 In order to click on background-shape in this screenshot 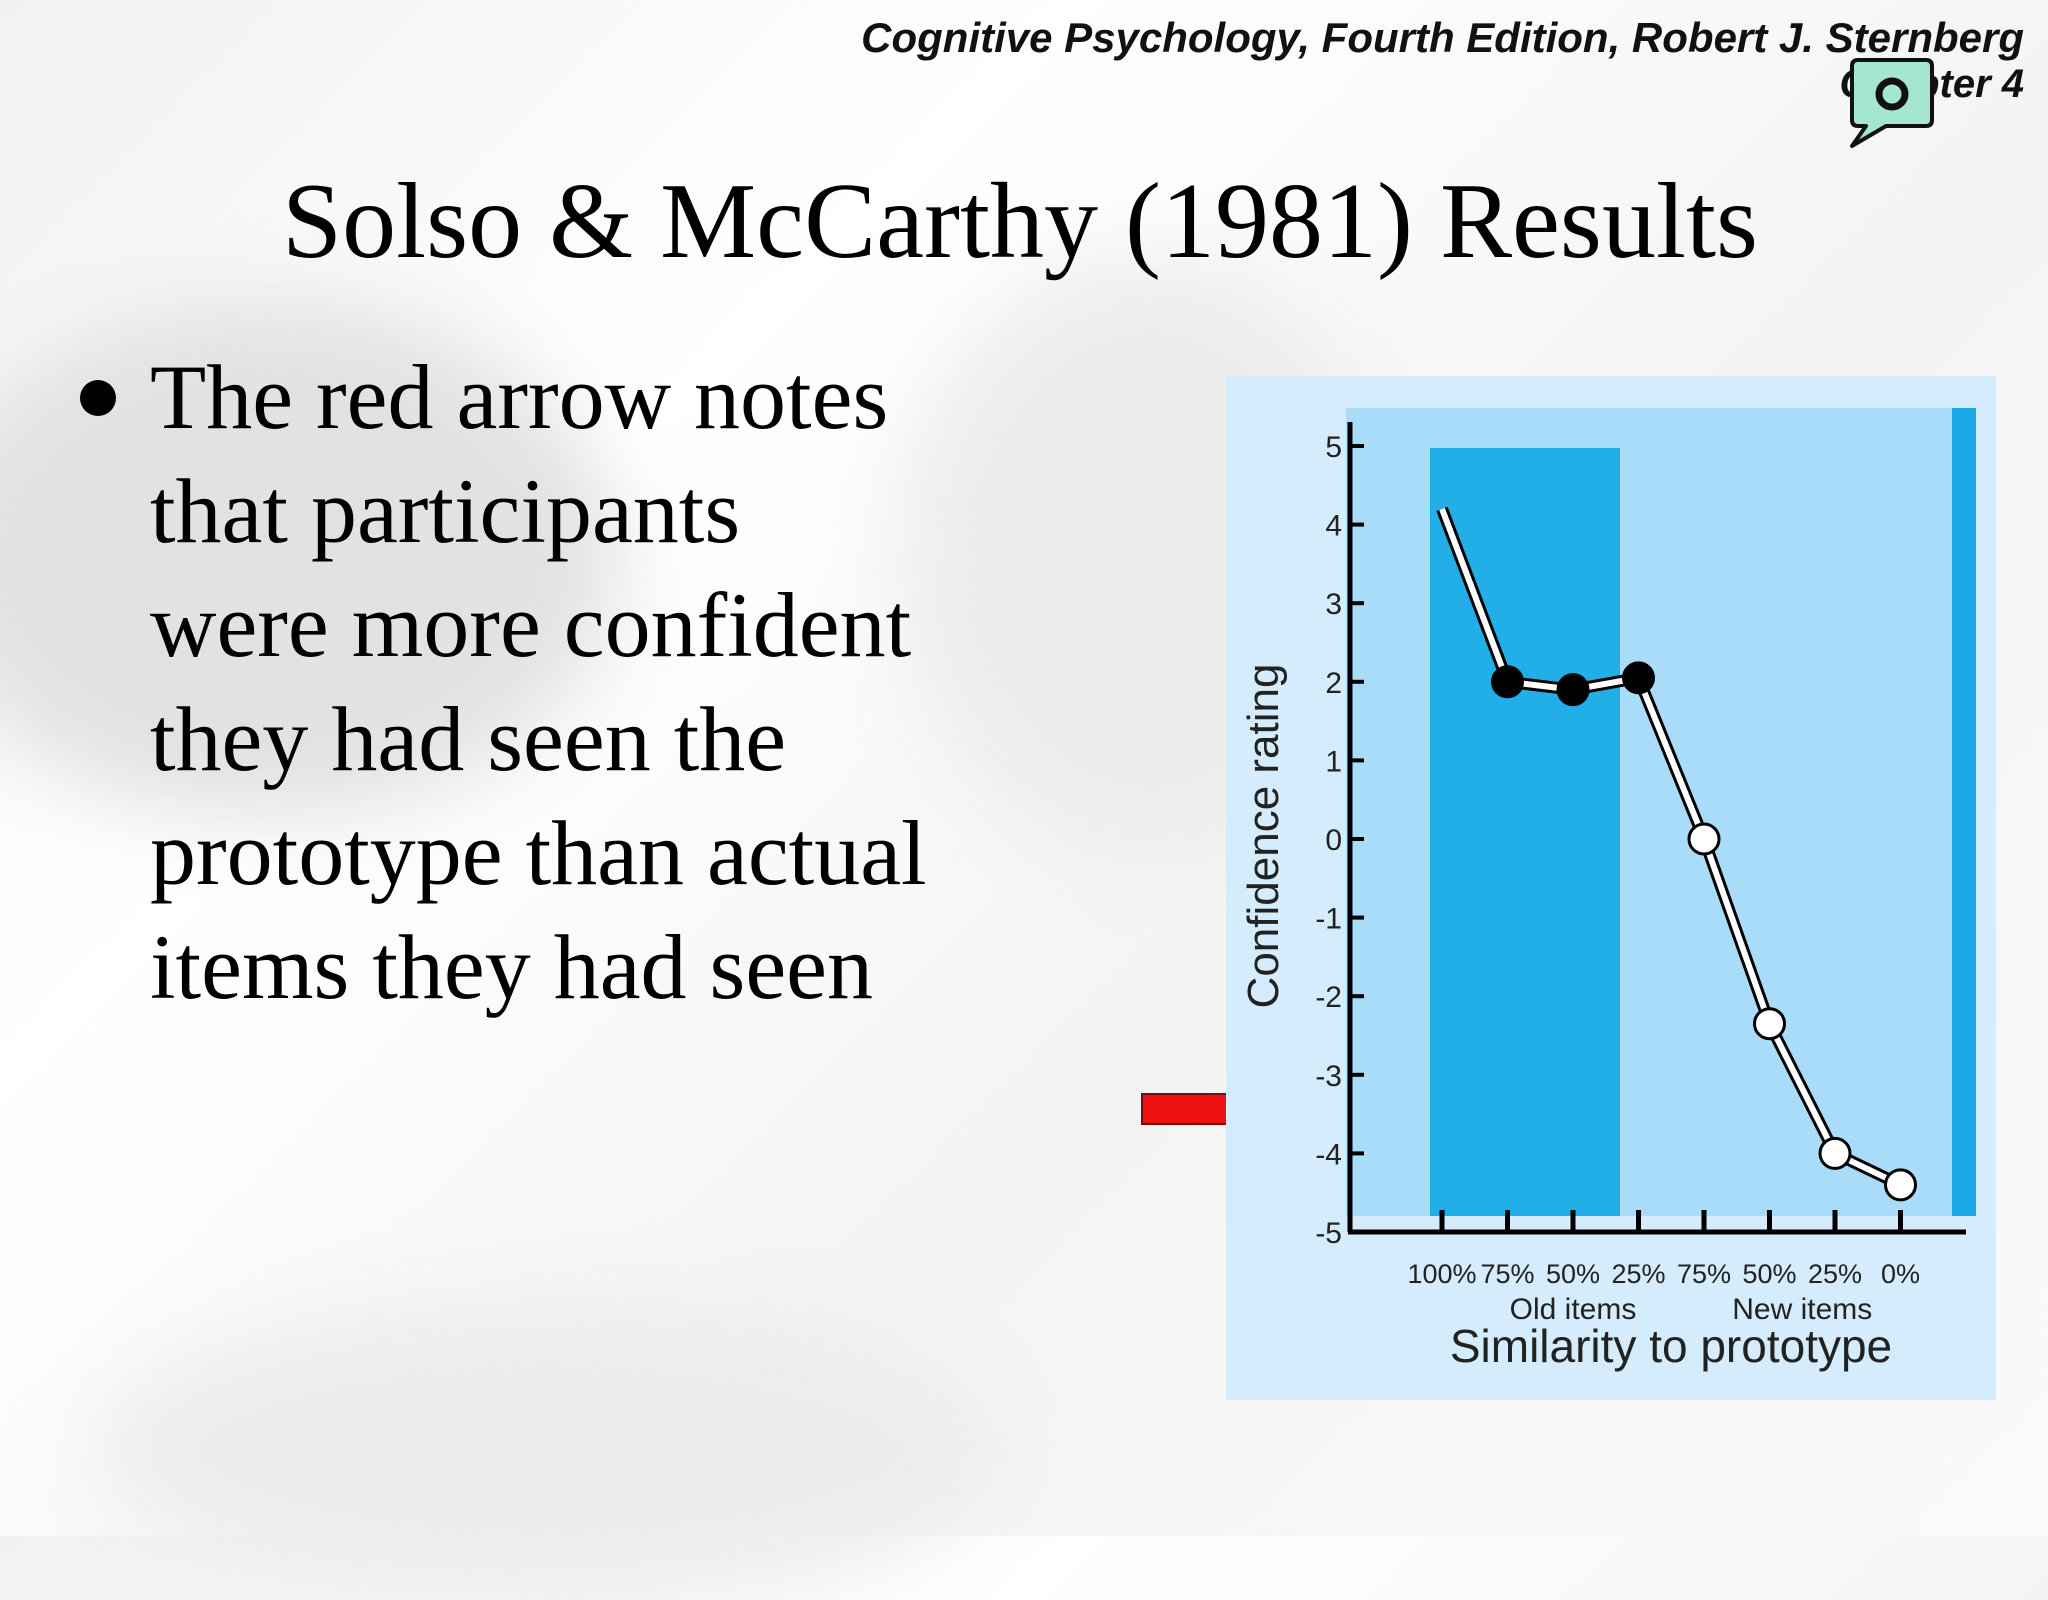, I will do `click(550, 1450)`.